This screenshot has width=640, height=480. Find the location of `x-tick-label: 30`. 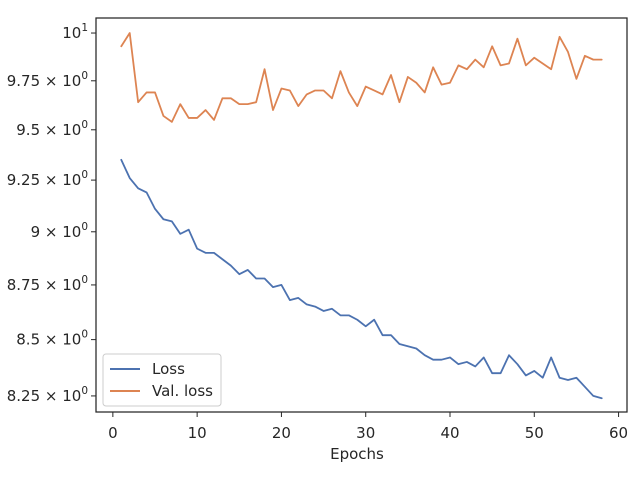

x-tick-label: 30 is located at coordinates (365, 433).